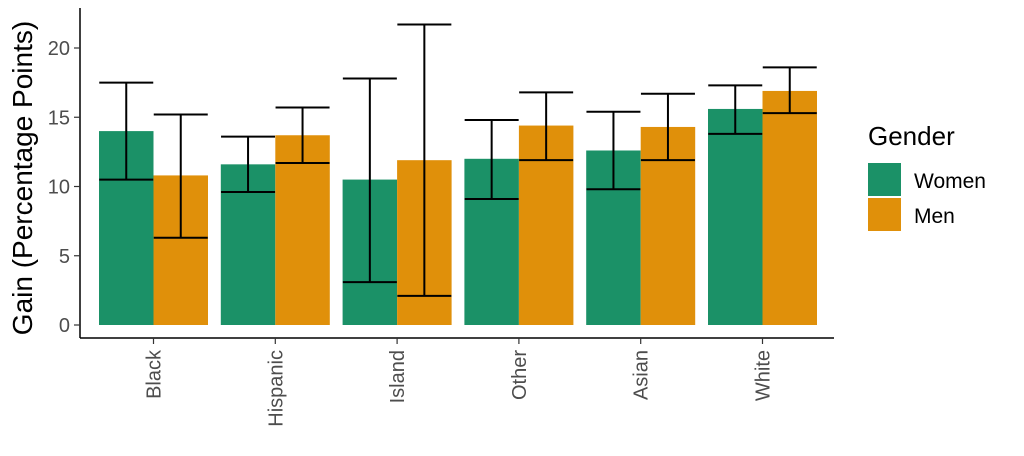 This screenshot has height=456, width=1024. What do you see at coordinates (735, 216) in the screenshot?
I see `bar-women-white` at bounding box center [735, 216].